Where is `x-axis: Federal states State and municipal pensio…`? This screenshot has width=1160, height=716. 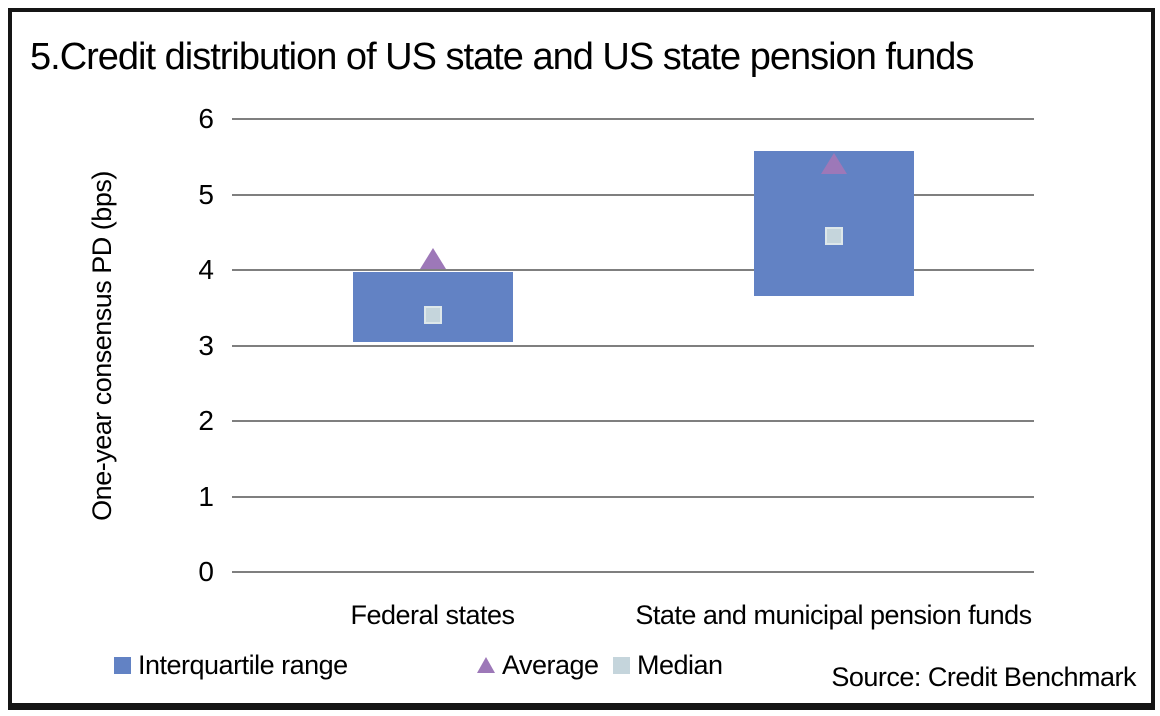
x-axis: Federal states State and municipal pensio… is located at coordinates (633, 619).